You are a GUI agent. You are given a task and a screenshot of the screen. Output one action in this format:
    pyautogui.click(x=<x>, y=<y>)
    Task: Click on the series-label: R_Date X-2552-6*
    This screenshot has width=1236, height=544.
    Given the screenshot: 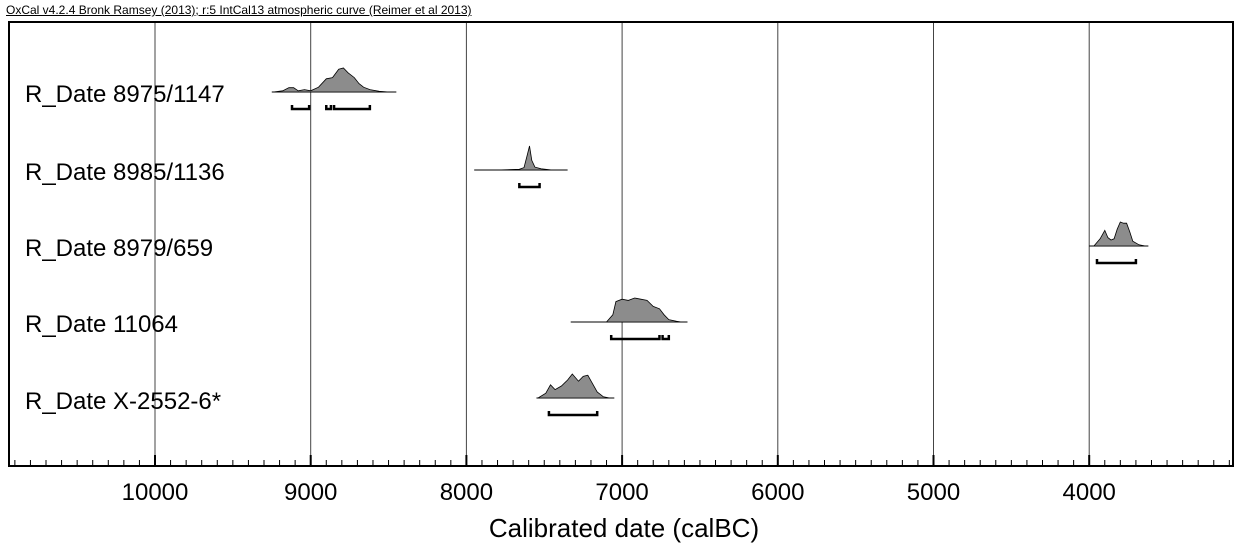 What is the action you would take?
    pyautogui.click(x=123, y=401)
    